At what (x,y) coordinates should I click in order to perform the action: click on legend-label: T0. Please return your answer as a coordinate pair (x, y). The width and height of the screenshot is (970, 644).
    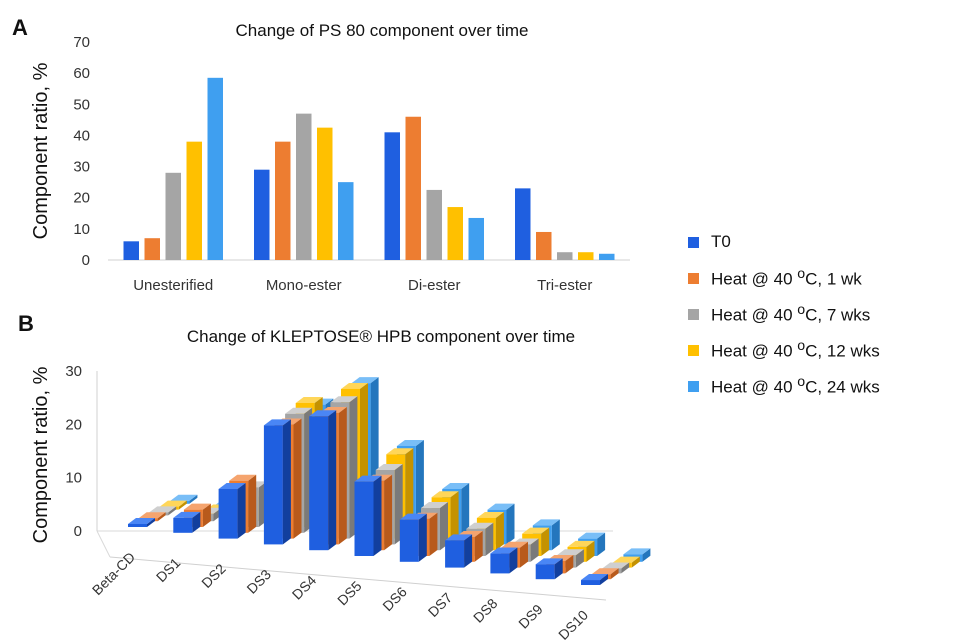
    Looking at the image, I should click on (721, 241).